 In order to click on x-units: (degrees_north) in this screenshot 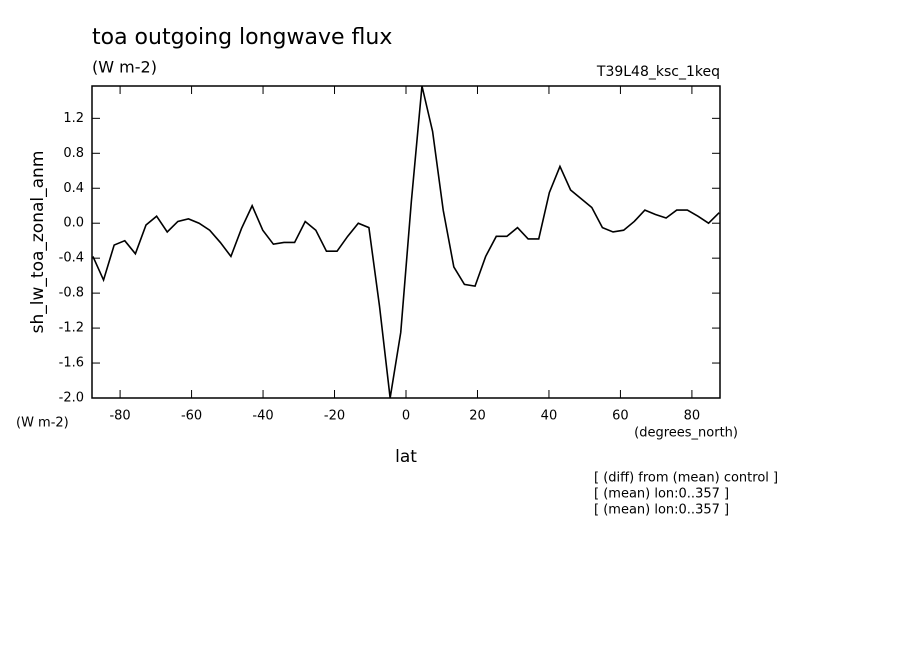, I will do `click(686, 433)`.